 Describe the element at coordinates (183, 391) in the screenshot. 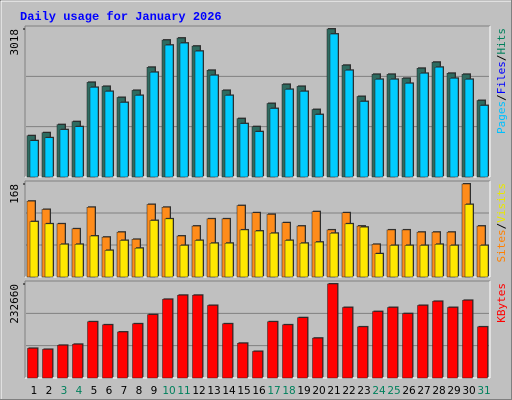

I see `x-tick-label: 11` at that location.